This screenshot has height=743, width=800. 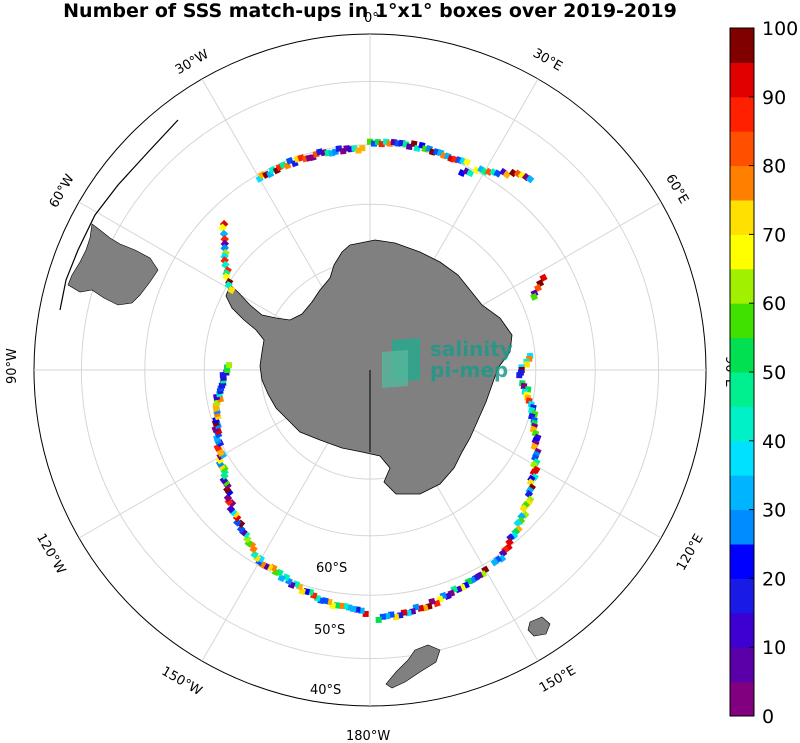 What do you see at coordinates (113, 264) in the screenshot?
I see `south-america-land` at bounding box center [113, 264].